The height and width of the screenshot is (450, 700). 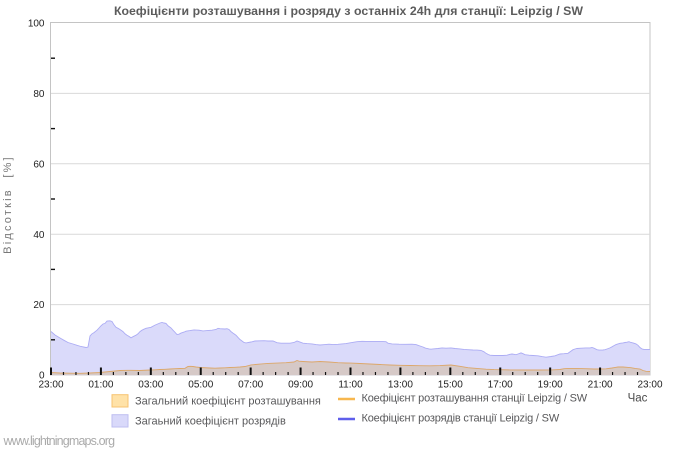 What do you see at coordinates (300, 385) in the screenshot?
I see `svg-text: 09:00` at bounding box center [300, 385].